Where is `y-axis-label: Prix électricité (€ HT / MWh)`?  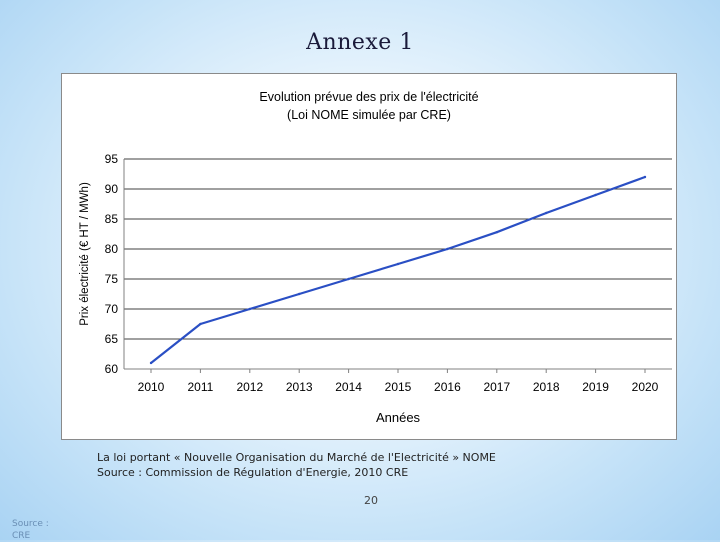
y-axis-label: Prix électricité (€ HT / MWh) is located at coordinates (85, 254).